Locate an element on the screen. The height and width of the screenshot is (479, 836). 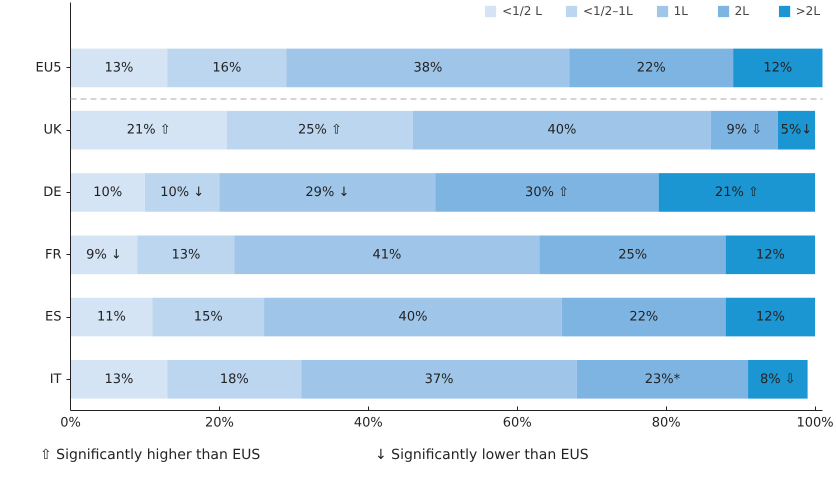
y-tick-label: ES is located at coordinates (53, 317).